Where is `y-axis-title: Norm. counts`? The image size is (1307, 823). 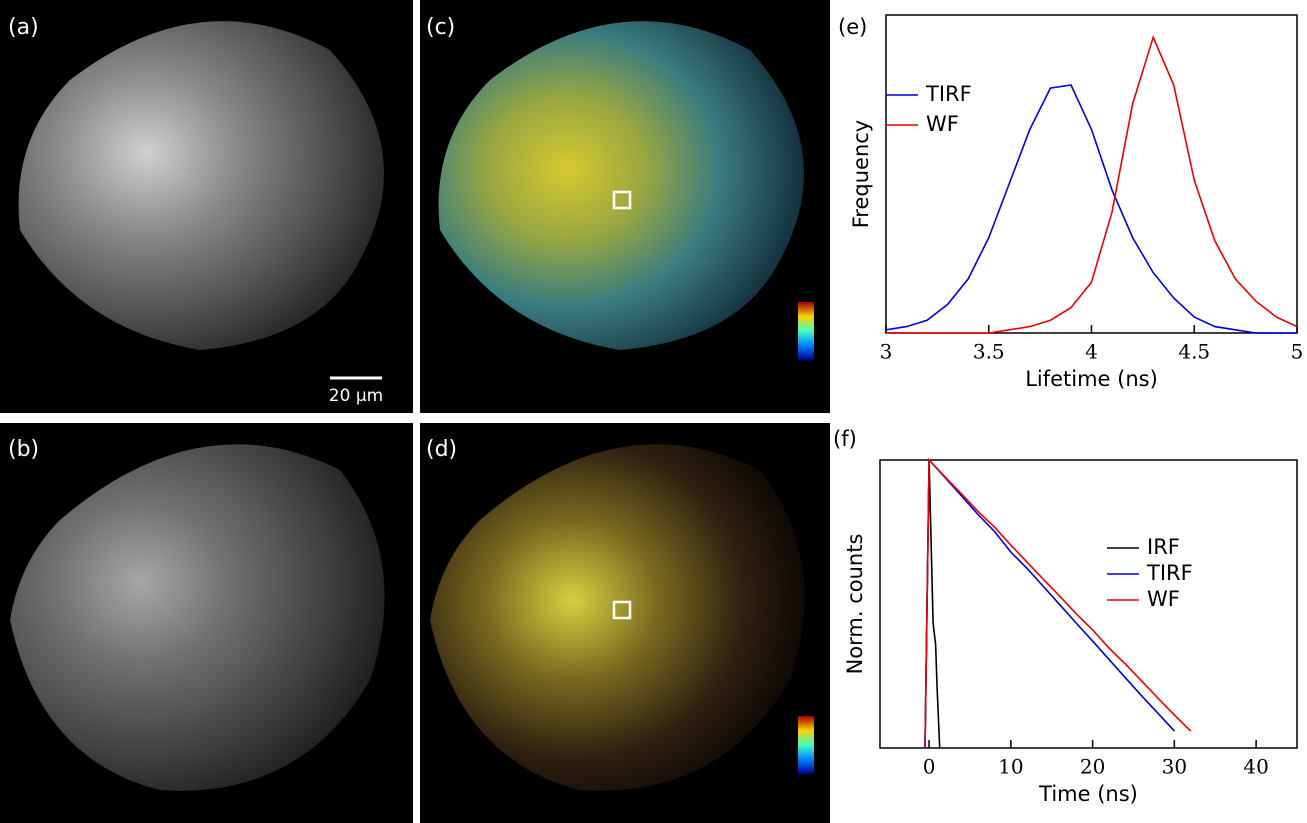 y-axis-title: Norm. counts is located at coordinates (855, 604).